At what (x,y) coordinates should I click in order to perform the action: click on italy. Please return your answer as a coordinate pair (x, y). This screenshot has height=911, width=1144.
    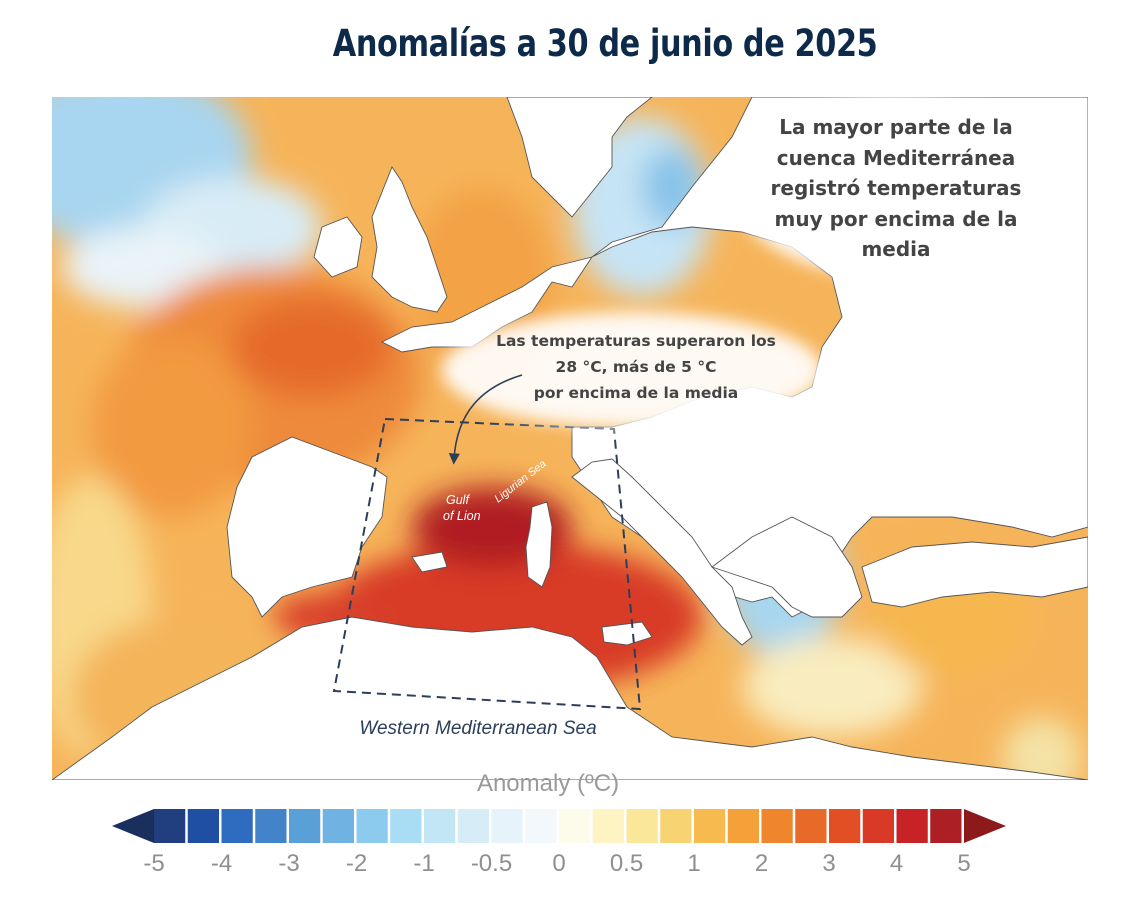
    Looking at the image, I should click on (662, 552).